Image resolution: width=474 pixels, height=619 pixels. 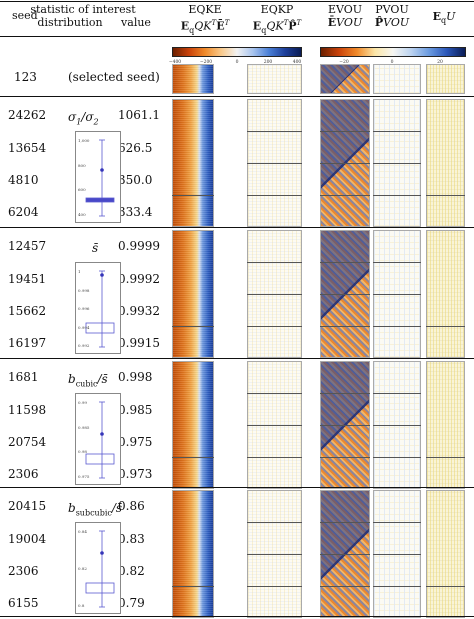 What do you see at coordinates (82, 214) in the screenshot?
I see `violin-tick-label: 400` at bounding box center [82, 214].